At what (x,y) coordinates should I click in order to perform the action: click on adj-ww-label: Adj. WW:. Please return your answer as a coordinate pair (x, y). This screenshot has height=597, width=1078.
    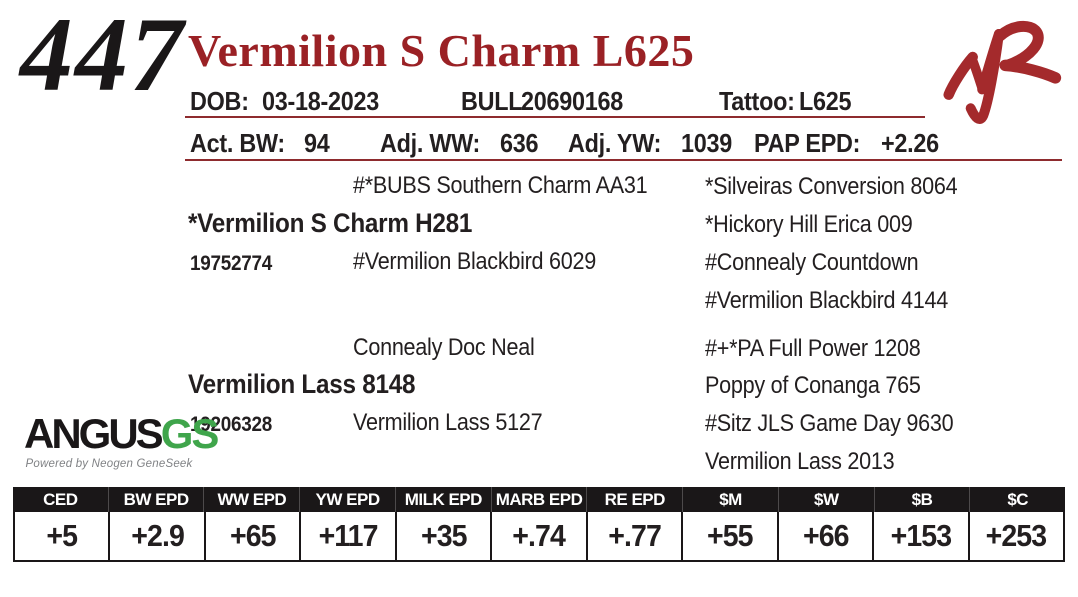
    Looking at the image, I should click on (430, 143).